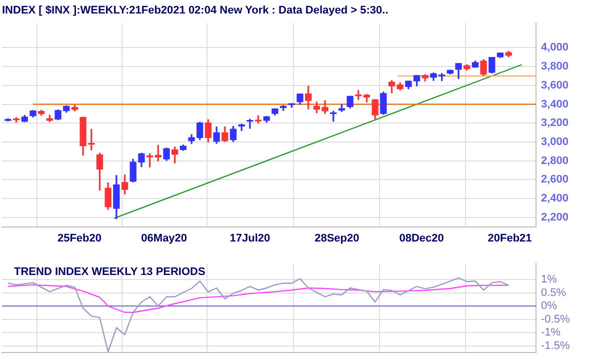 This screenshot has height=364, width=600. What do you see at coordinates (553, 292) in the screenshot?
I see `y-tick-label: 0.5%` at bounding box center [553, 292].